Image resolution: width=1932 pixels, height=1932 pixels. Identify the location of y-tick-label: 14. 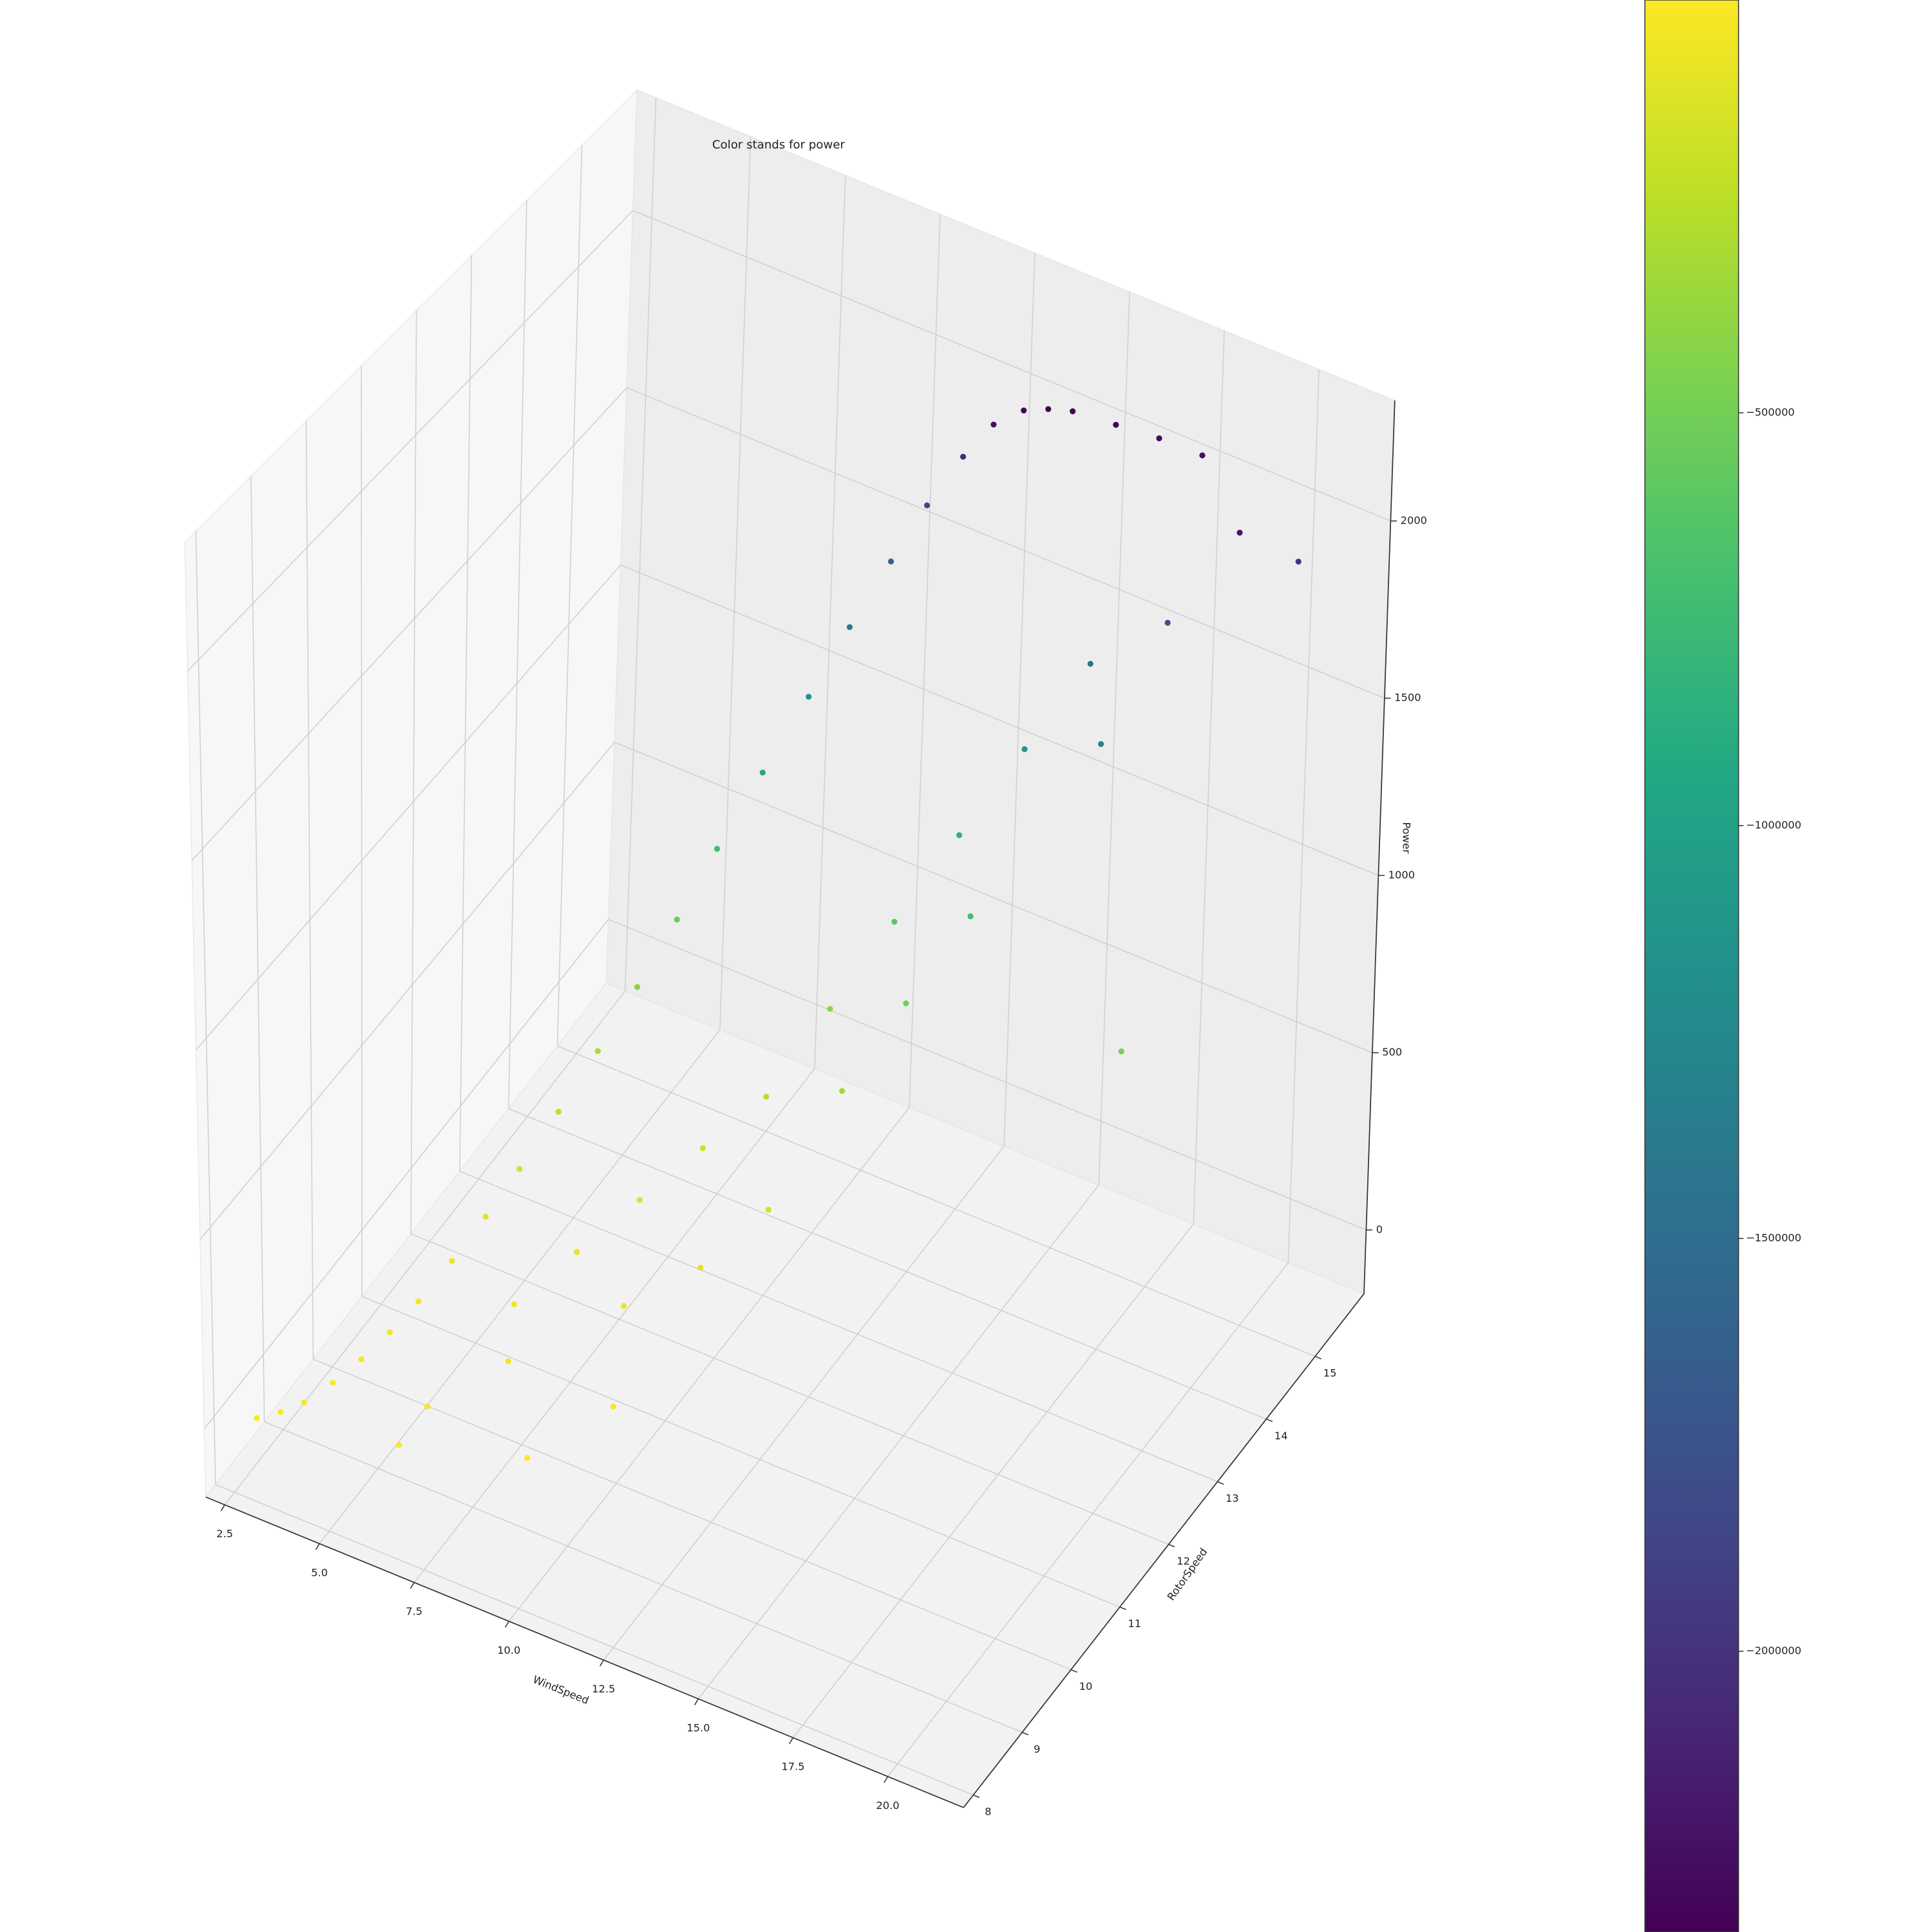
(1281, 1436).